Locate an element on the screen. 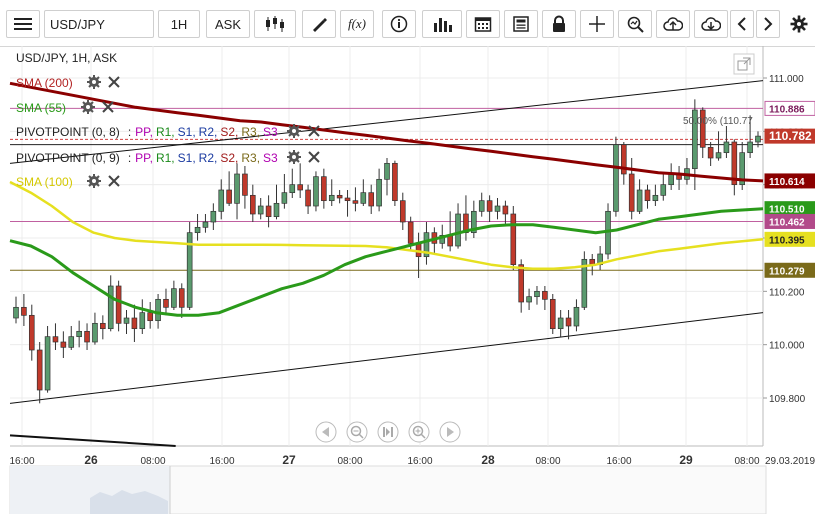 The image size is (815, 519). settings-button is located at coordinates (799, 24).